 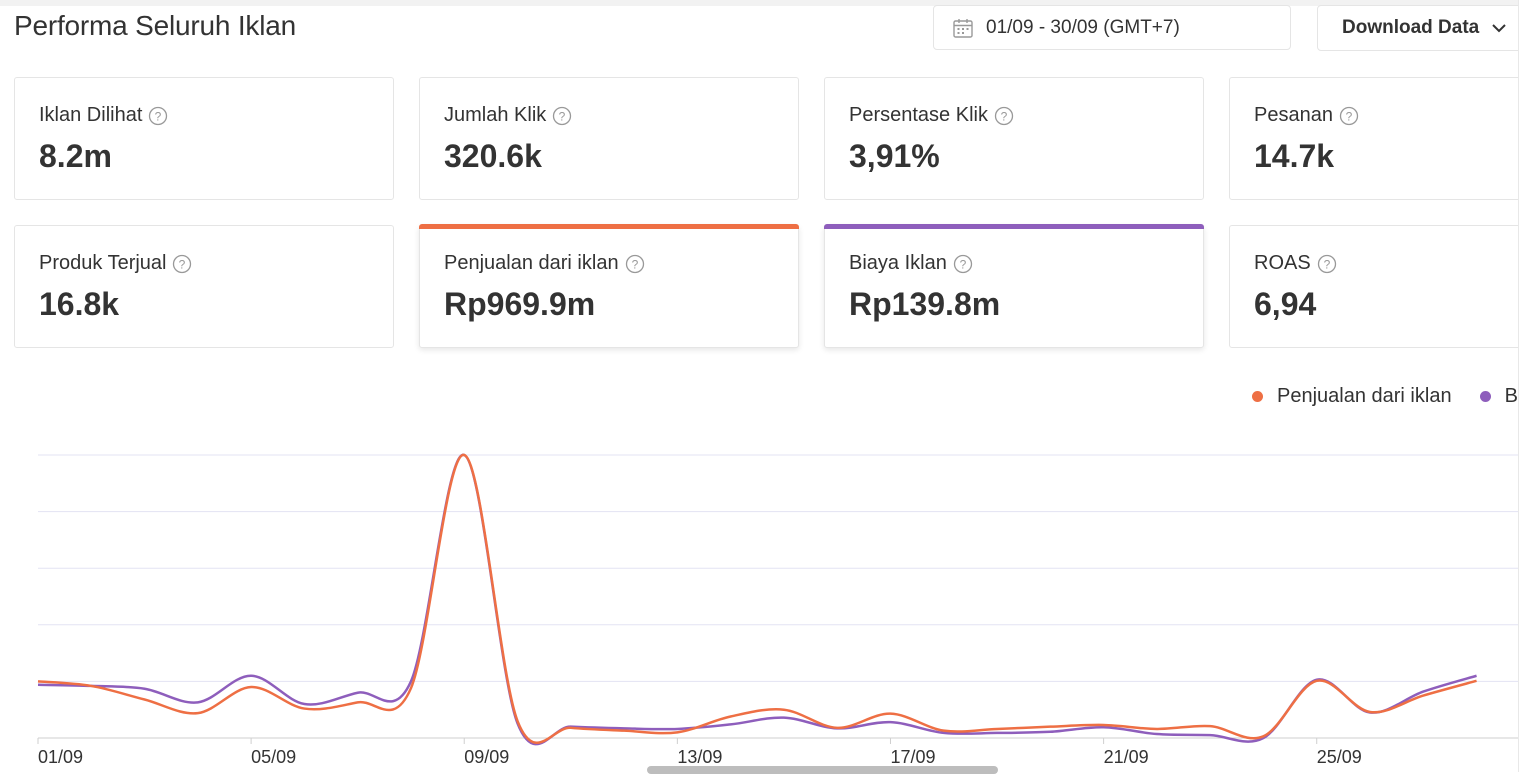 I want to click on legend-item-sales: Penjualan dari iklan, so click(x=1352, y=396).